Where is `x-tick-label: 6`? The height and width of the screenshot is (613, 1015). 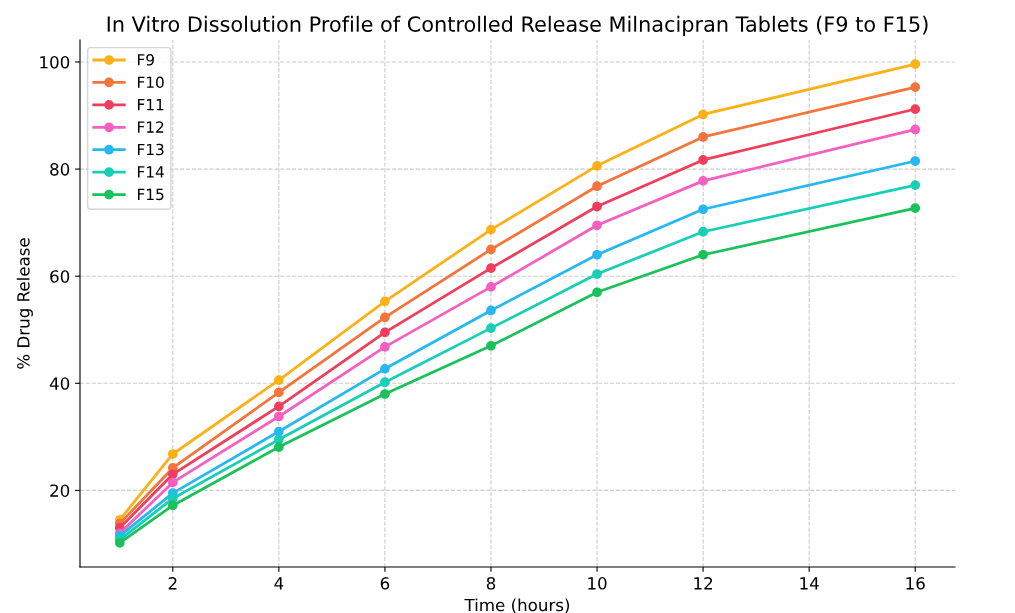 x-tick-label: 6 is located at coordinates (385, 583).